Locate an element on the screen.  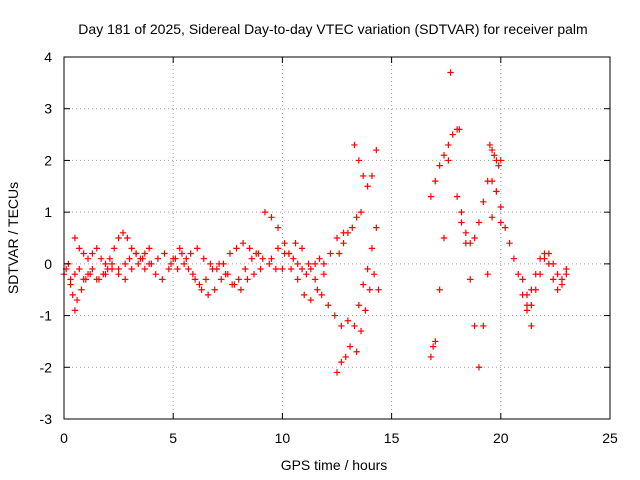
x-tick-label: 10 is located at coordinates (283, 438).